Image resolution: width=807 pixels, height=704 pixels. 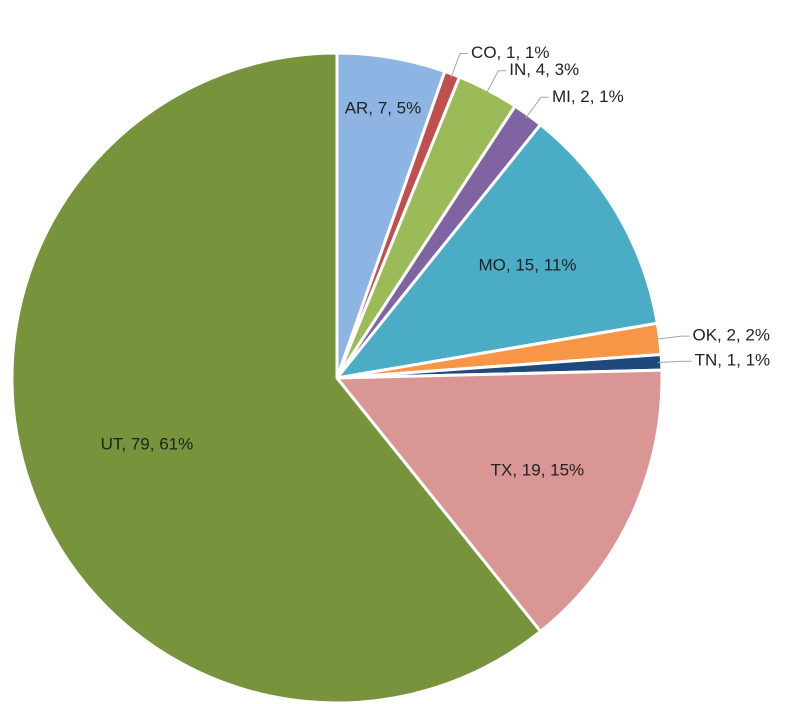 What do you see at coordinates (588, 96) in the screenshot?
I see `data-label: MI, 2, 1%` at bounding box center [588, 96].